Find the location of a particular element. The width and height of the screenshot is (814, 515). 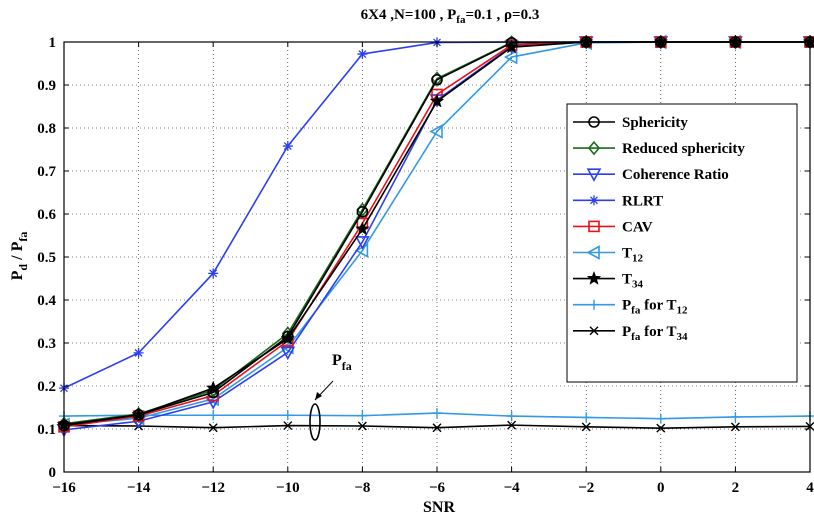

x-tick-label: −16 is located at coordinates (64, 488).